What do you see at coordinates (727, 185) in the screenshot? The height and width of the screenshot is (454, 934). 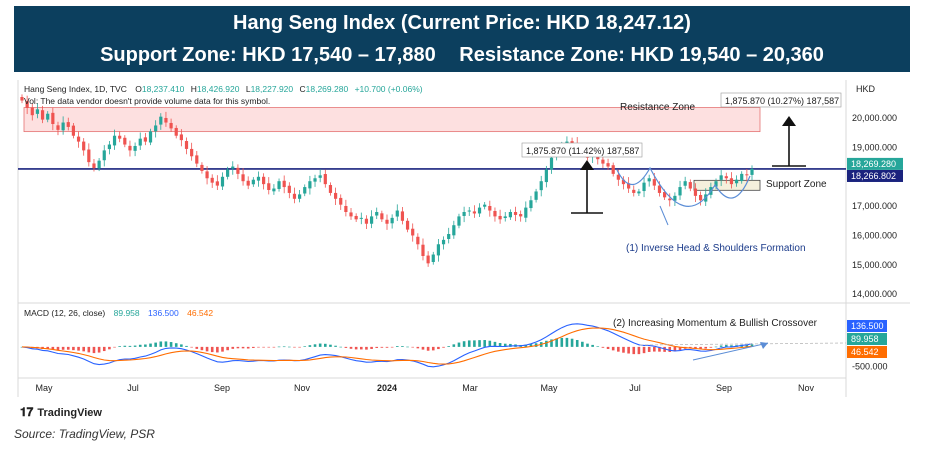 I see `support-zone-rect` at bounding box center [727, 185].